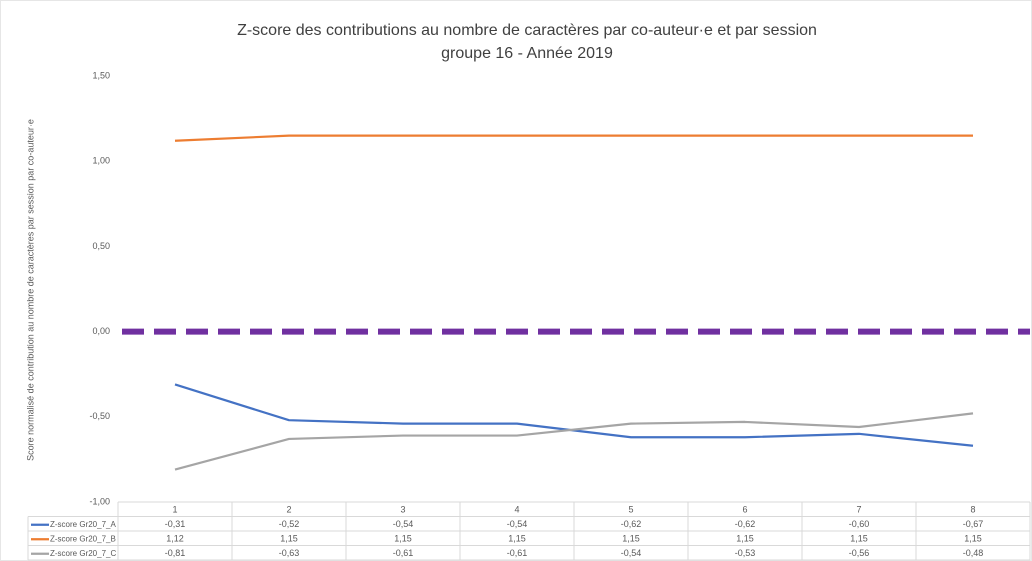  I want to click on x-tick-label: 4, so click(516, 510).